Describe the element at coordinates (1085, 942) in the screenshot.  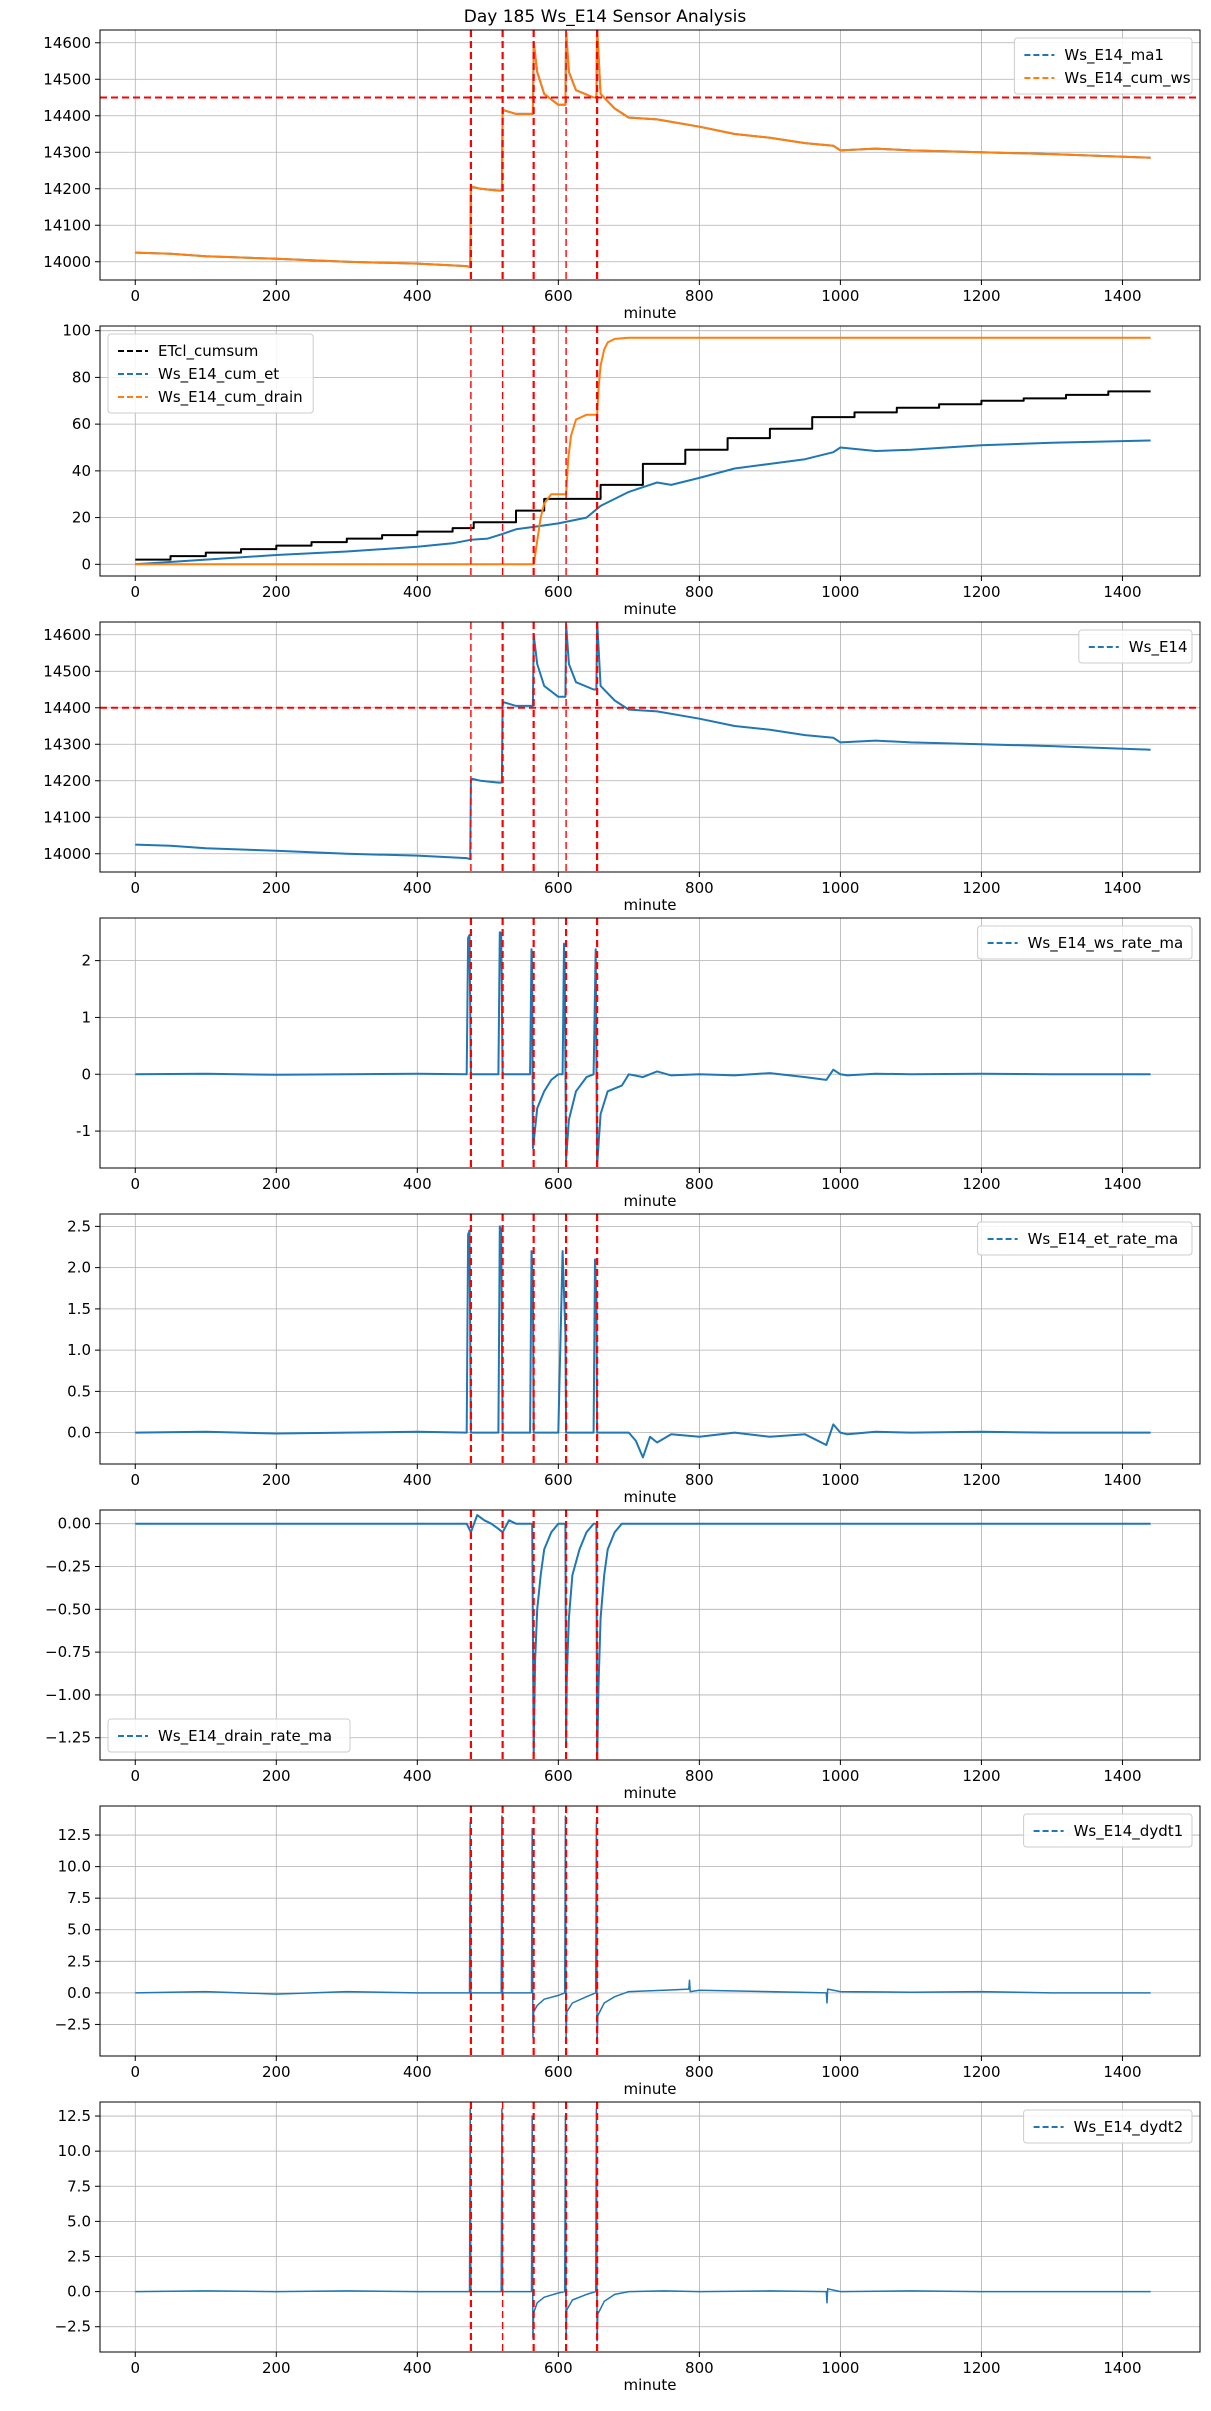
I see `legend: Ws_E14_ws_rate_ma` at that location.